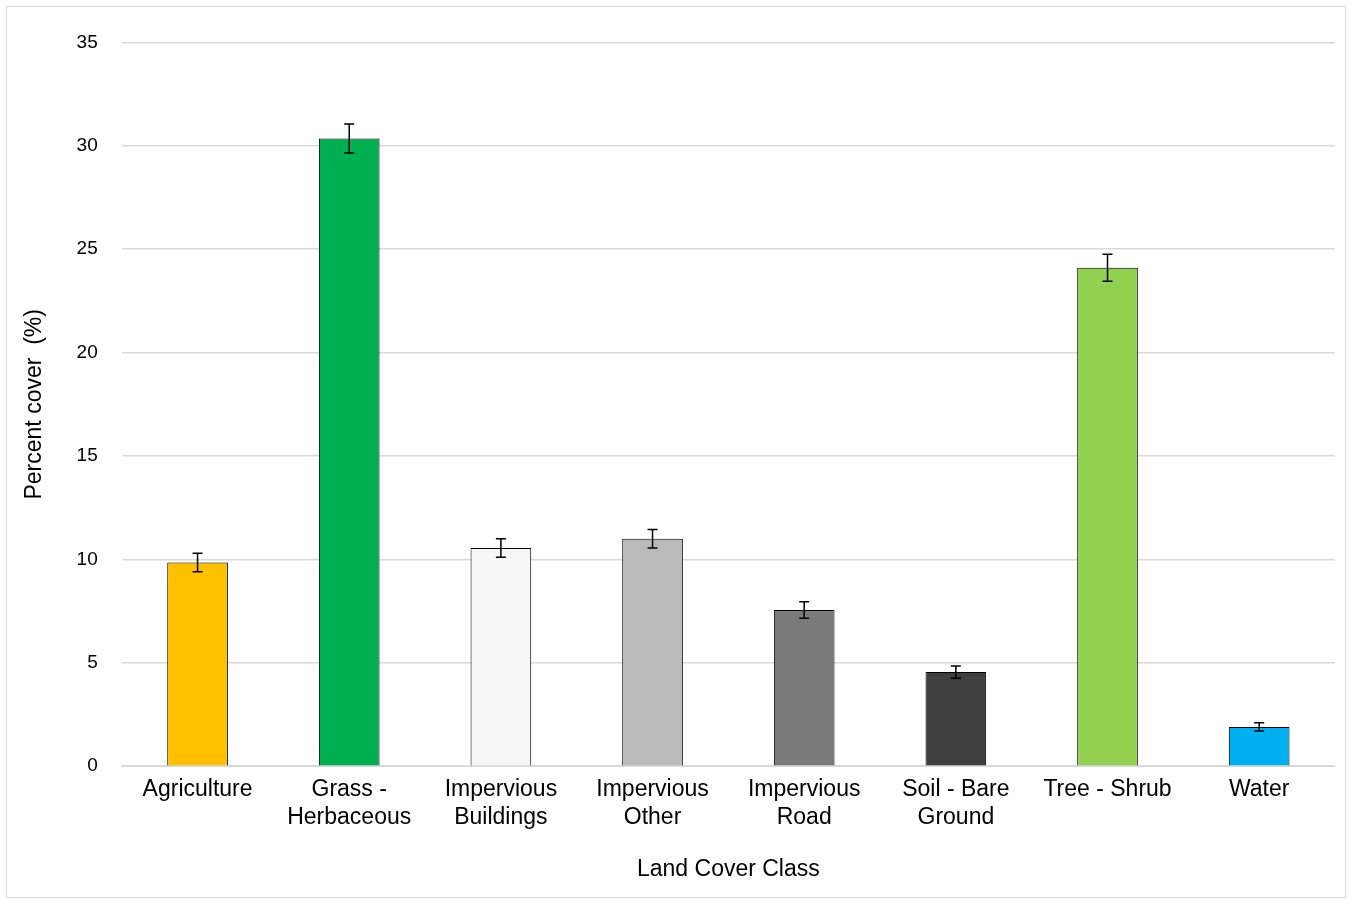 Image resolution: width=1351 pixels, height=899 pixels. What do you see at coordinates (804, 802) in the screenshot?
I see `x-tick-label: Impervious Road` at bounding box center [804, 802].